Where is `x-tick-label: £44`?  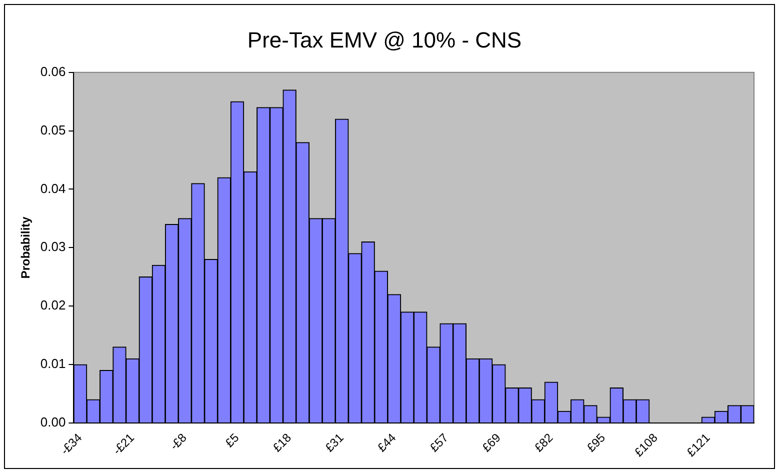
x-tick-label: £44 is located at coordinates (386, 442).